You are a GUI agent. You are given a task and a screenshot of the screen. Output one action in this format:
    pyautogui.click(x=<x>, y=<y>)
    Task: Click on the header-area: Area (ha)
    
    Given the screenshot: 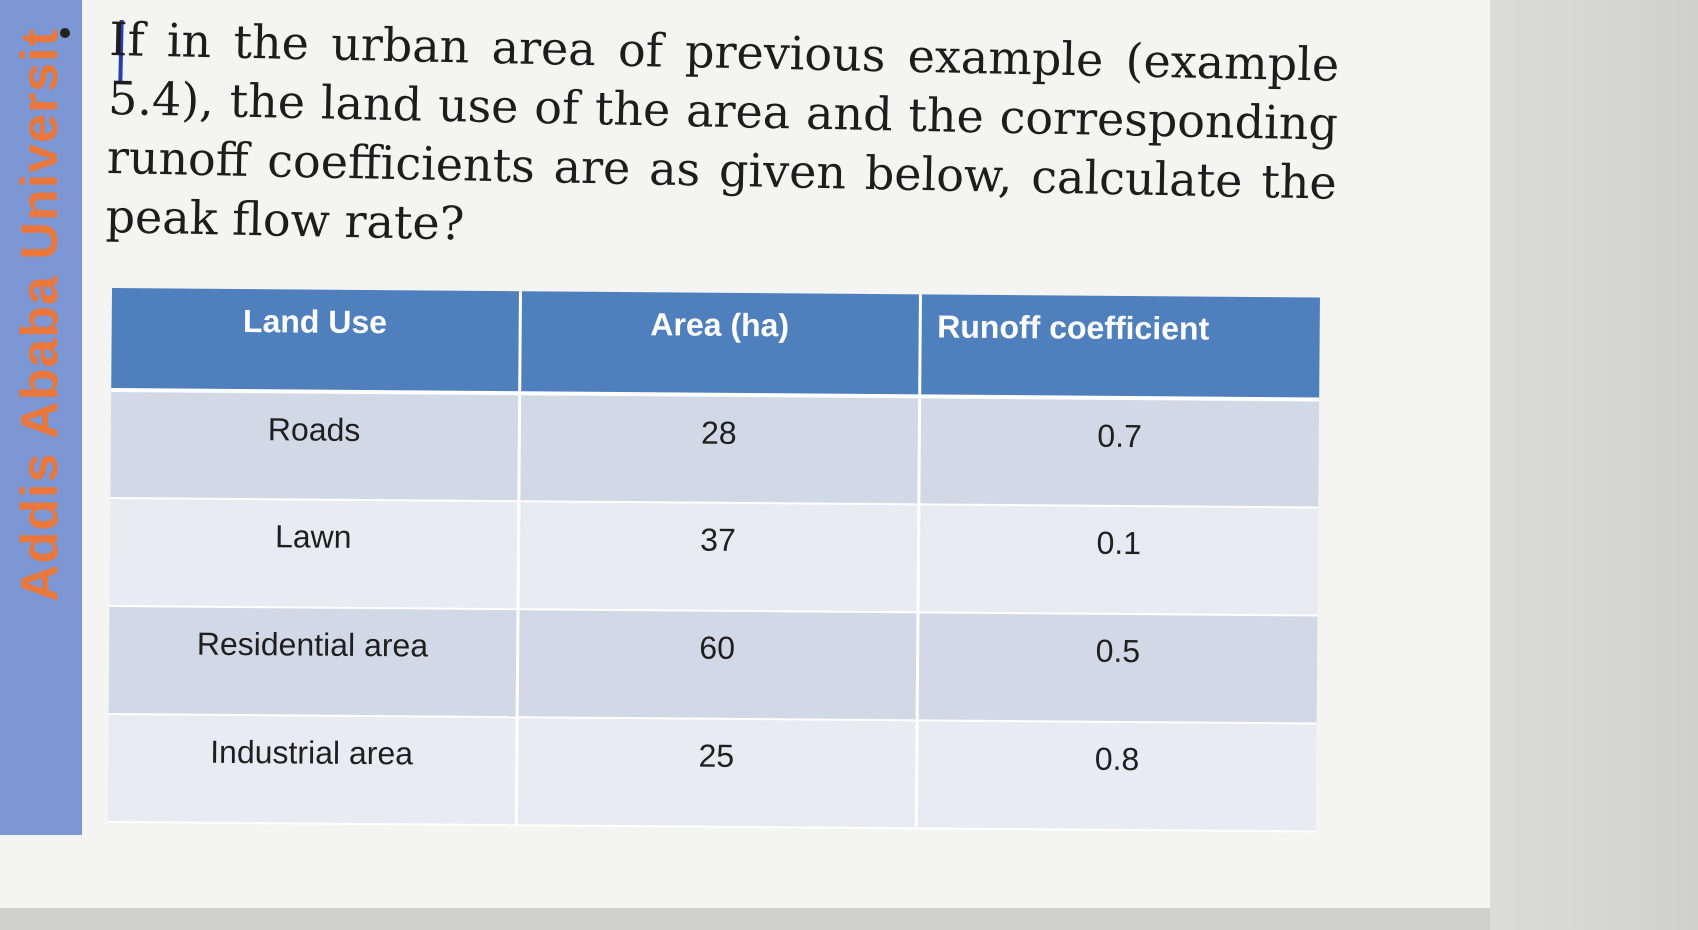 What is the action you would take?
    pyautogui.click(x=719, y=344)
    